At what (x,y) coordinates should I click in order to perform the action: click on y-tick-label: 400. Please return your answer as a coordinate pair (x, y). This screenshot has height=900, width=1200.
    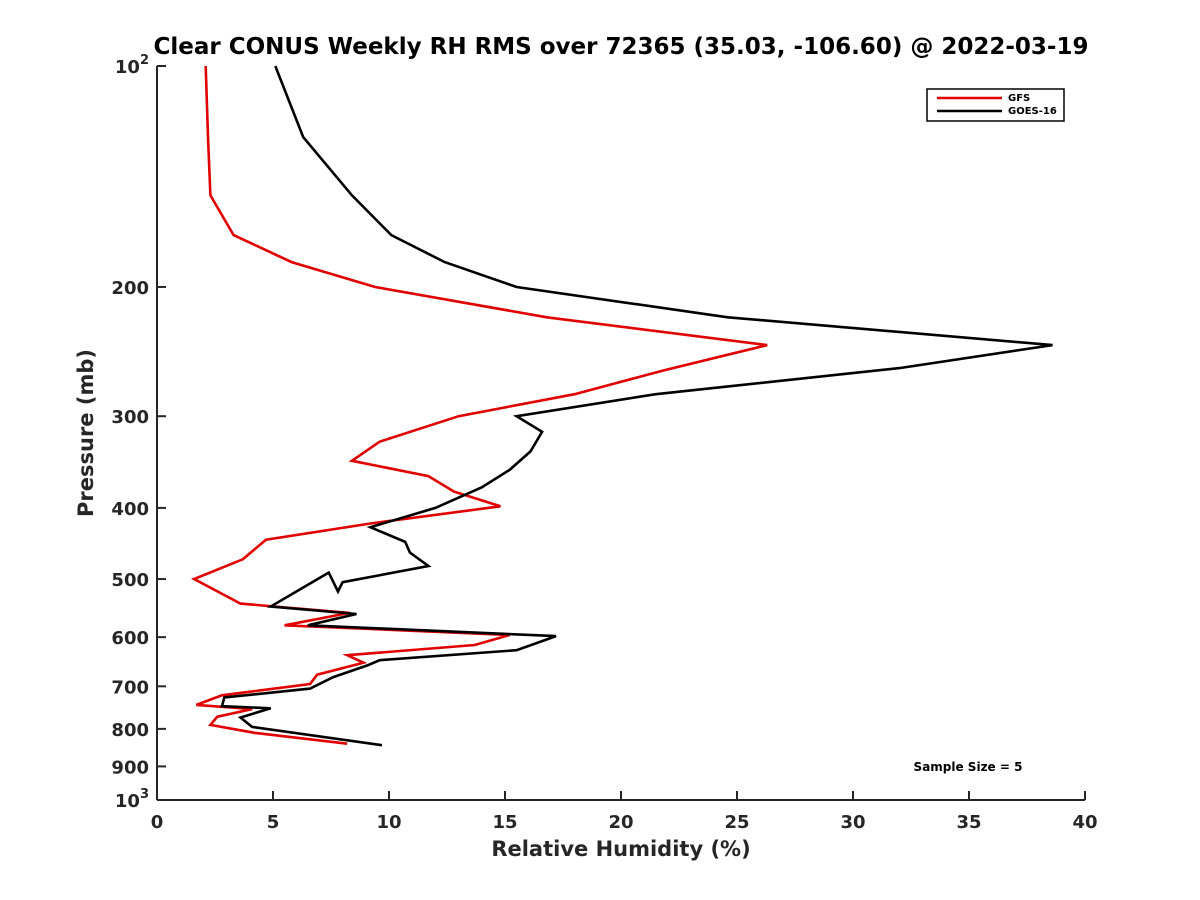
    Looking at the image, I should click on (130, 509).